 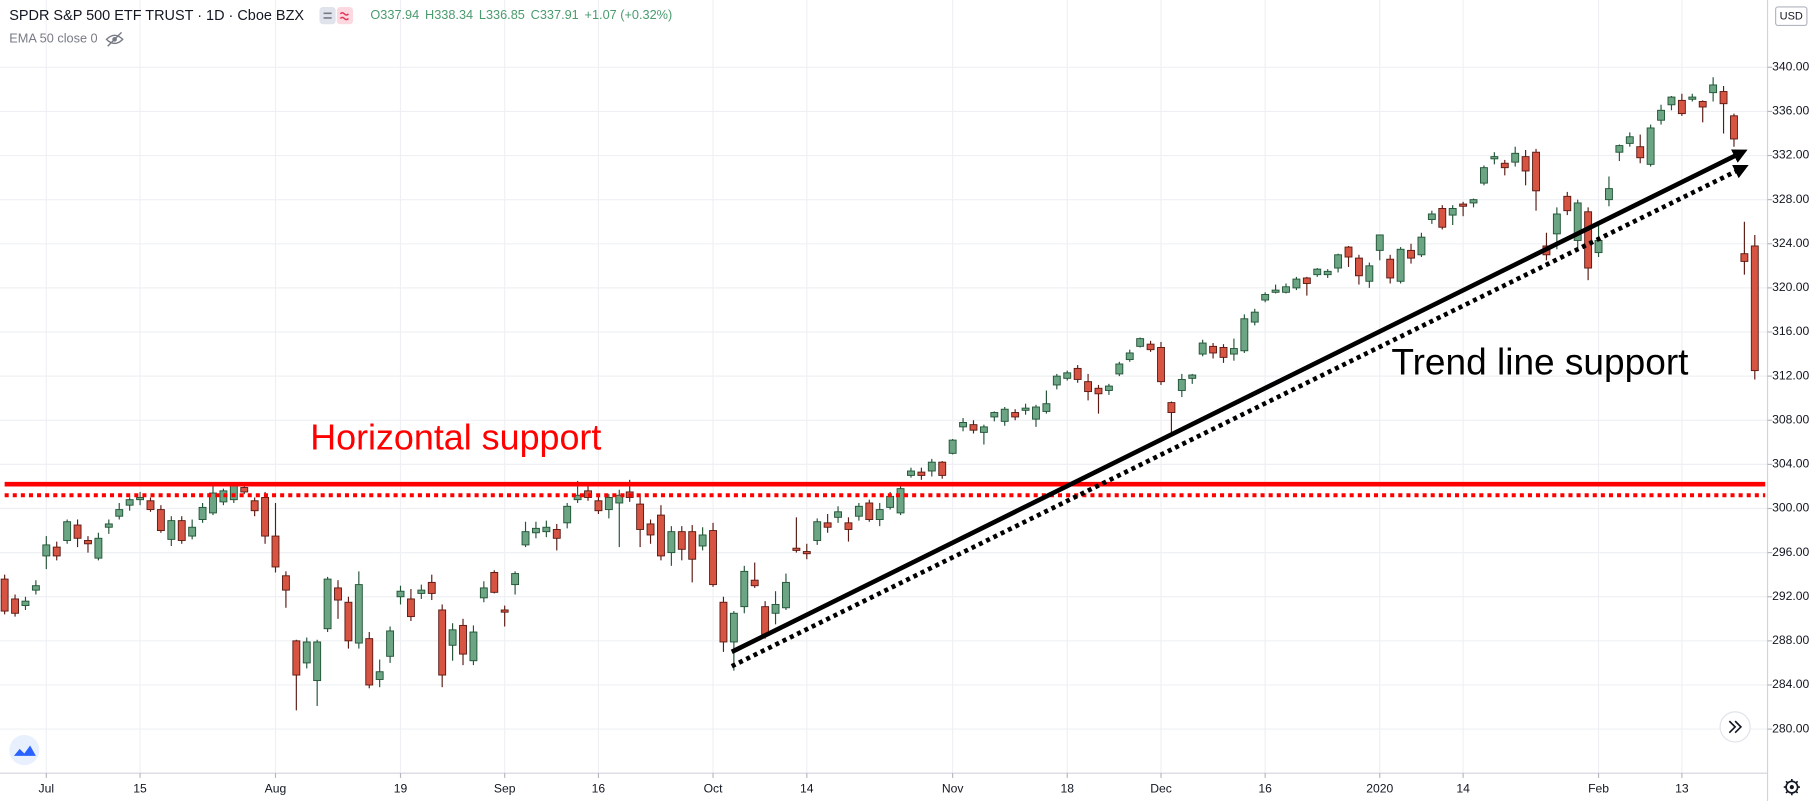 I want to click on hide-icon, so click(x=114, y=39).